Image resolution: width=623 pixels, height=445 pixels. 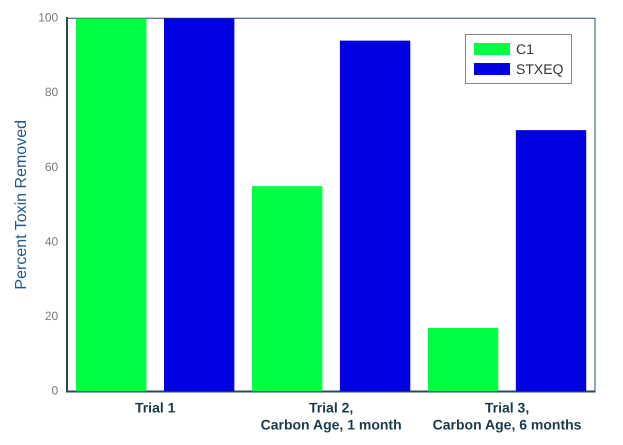 I want to click on y-tick-label: 100, so click(x=48, y=17).